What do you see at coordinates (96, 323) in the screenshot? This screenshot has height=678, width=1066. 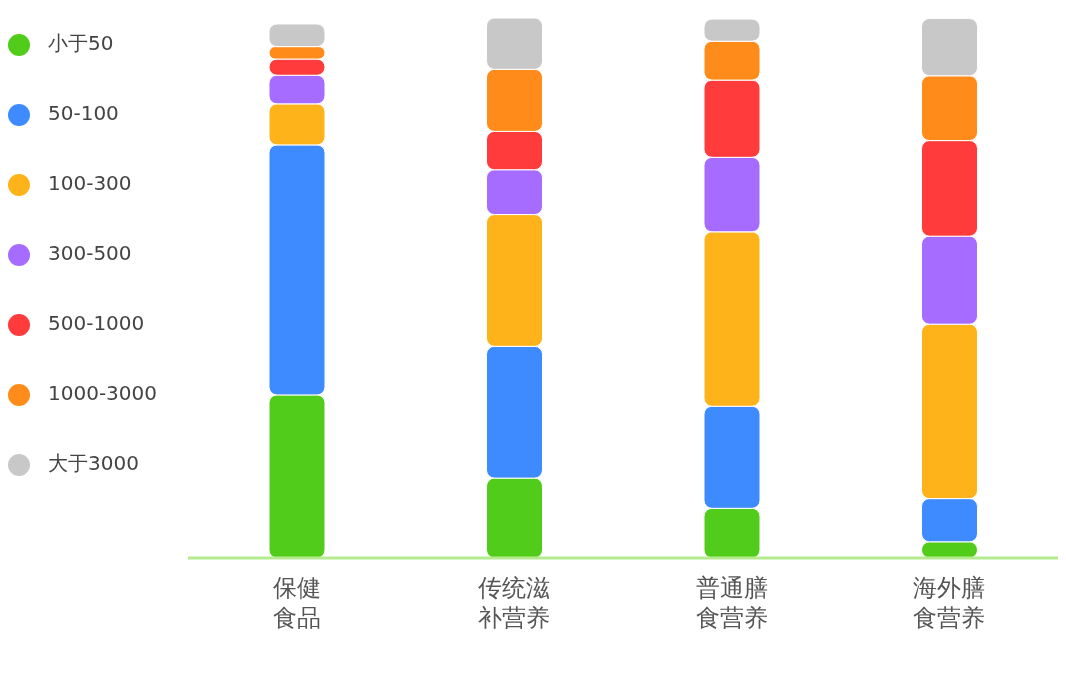 I see `legend-label: 500-1000` at bounding box center [96, 323].